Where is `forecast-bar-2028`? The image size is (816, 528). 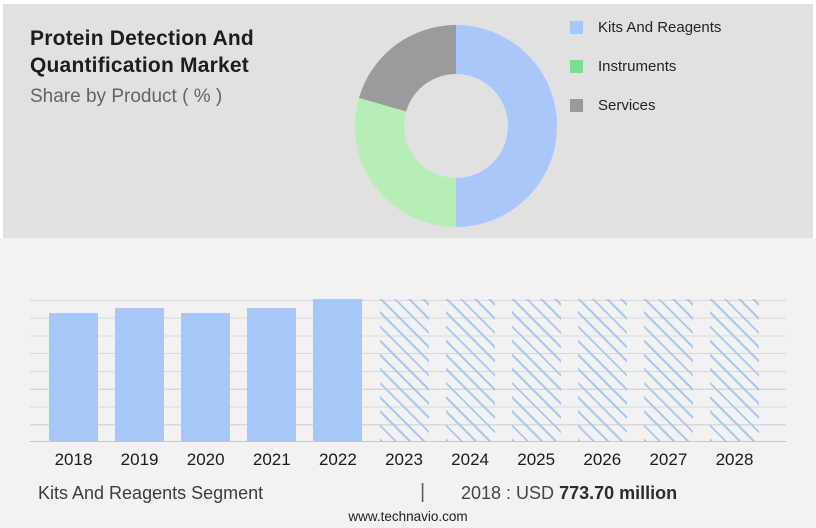 forecast-bar-2028 is located at coordinates (734, 370).